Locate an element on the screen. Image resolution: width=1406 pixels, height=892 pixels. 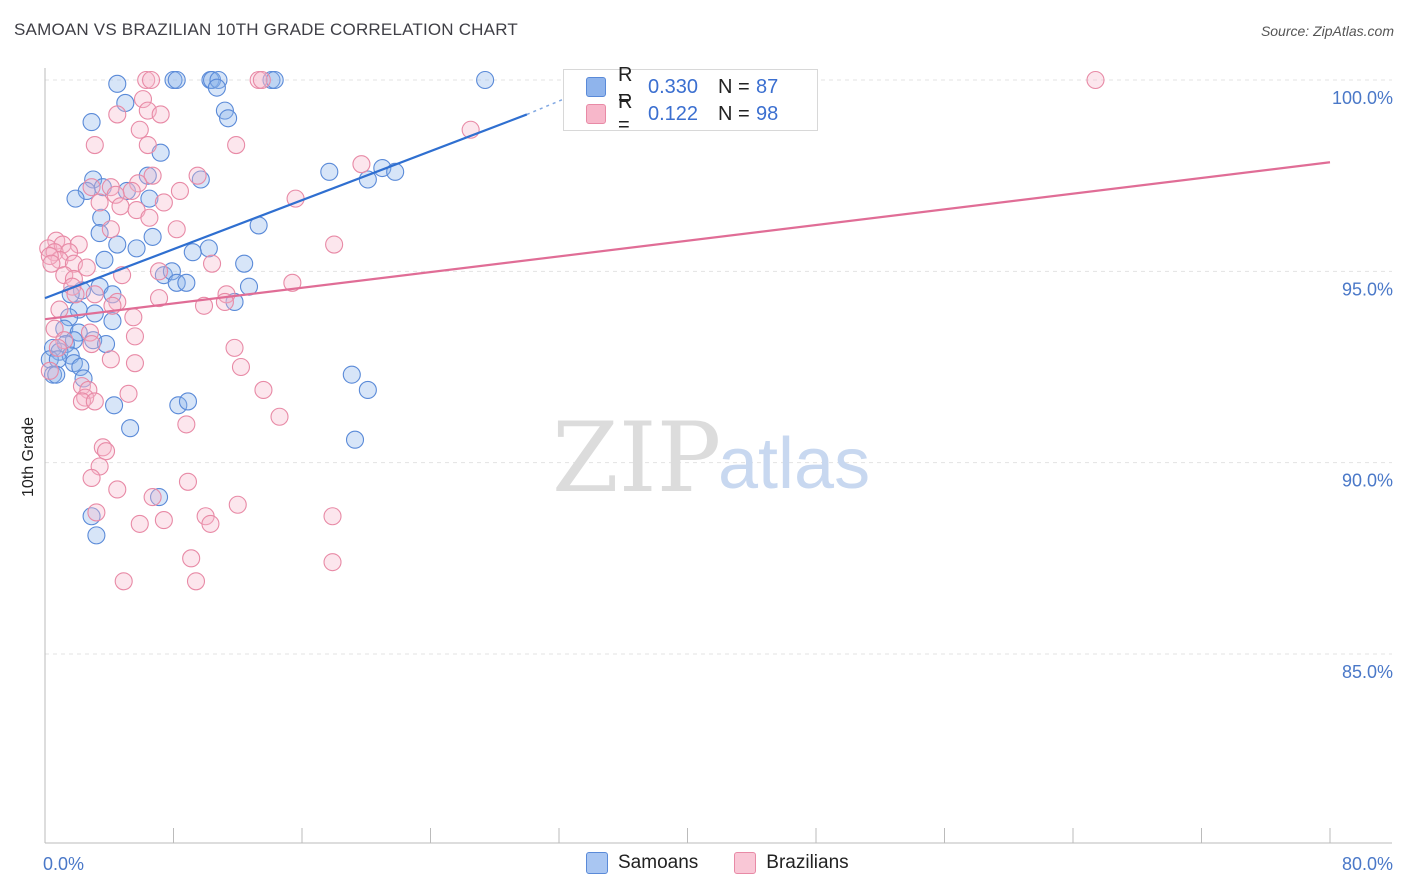
legend-r-value: 0.330 is located at coordinates (673, 86).